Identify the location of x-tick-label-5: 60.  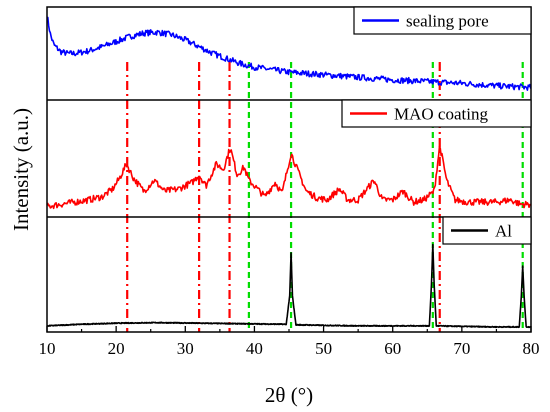
(392, 348).